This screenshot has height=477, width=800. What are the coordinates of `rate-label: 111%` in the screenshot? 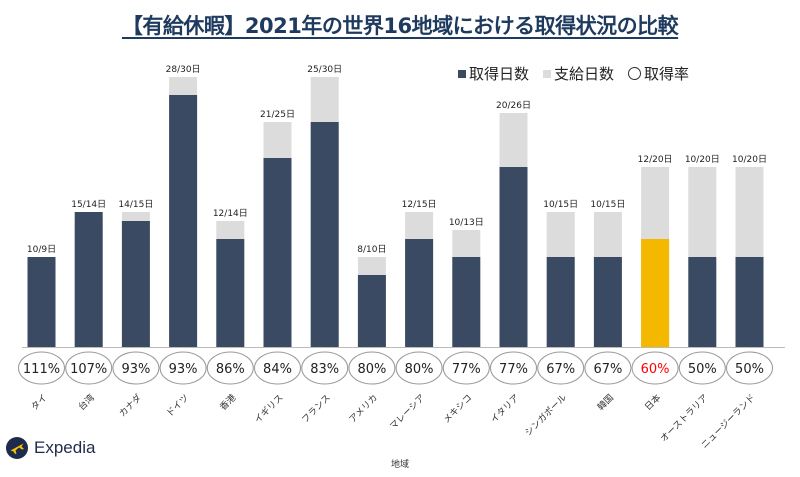 It's located at (41, 369).